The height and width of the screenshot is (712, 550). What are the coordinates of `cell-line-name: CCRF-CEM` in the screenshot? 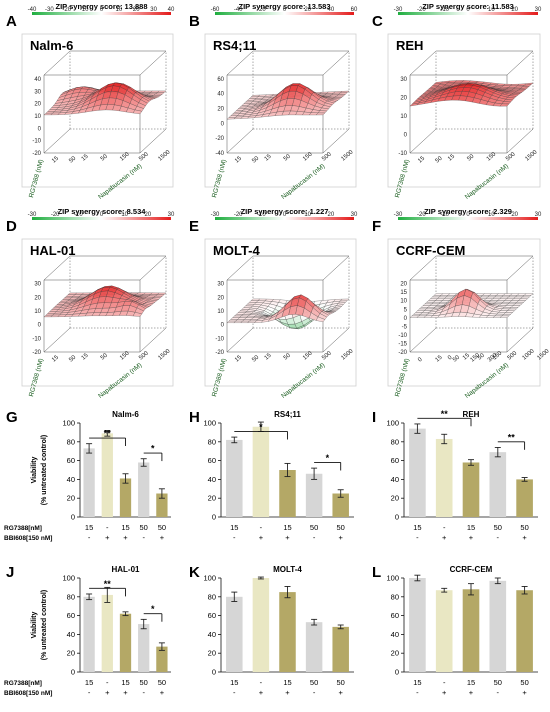 It's located at (430, 250).